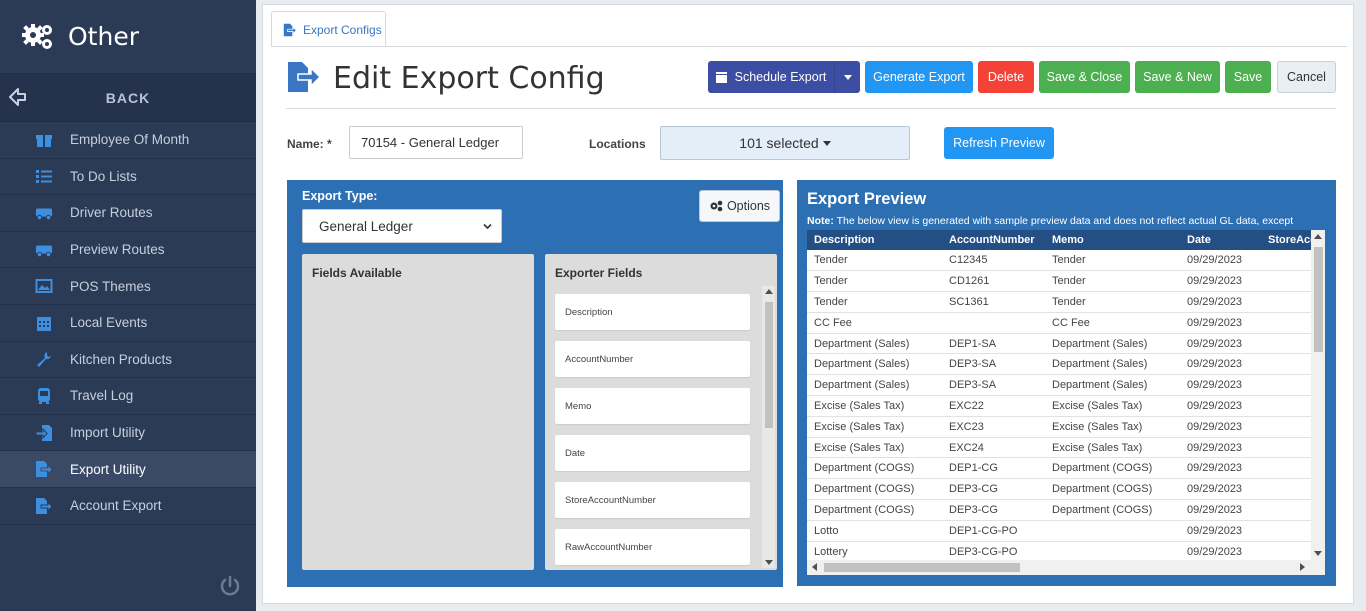  What do you see at coordinates (1066, 261) in the screenshot?
I see `table-row: Tender C12345 Tender 09/29/2023` at bounding box center [1066, 261].